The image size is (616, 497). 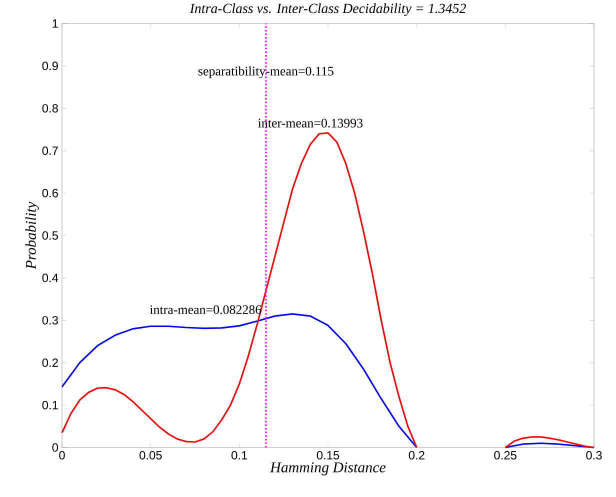 I want to click on y-tick-label: 1, so click(x=55, y=24).